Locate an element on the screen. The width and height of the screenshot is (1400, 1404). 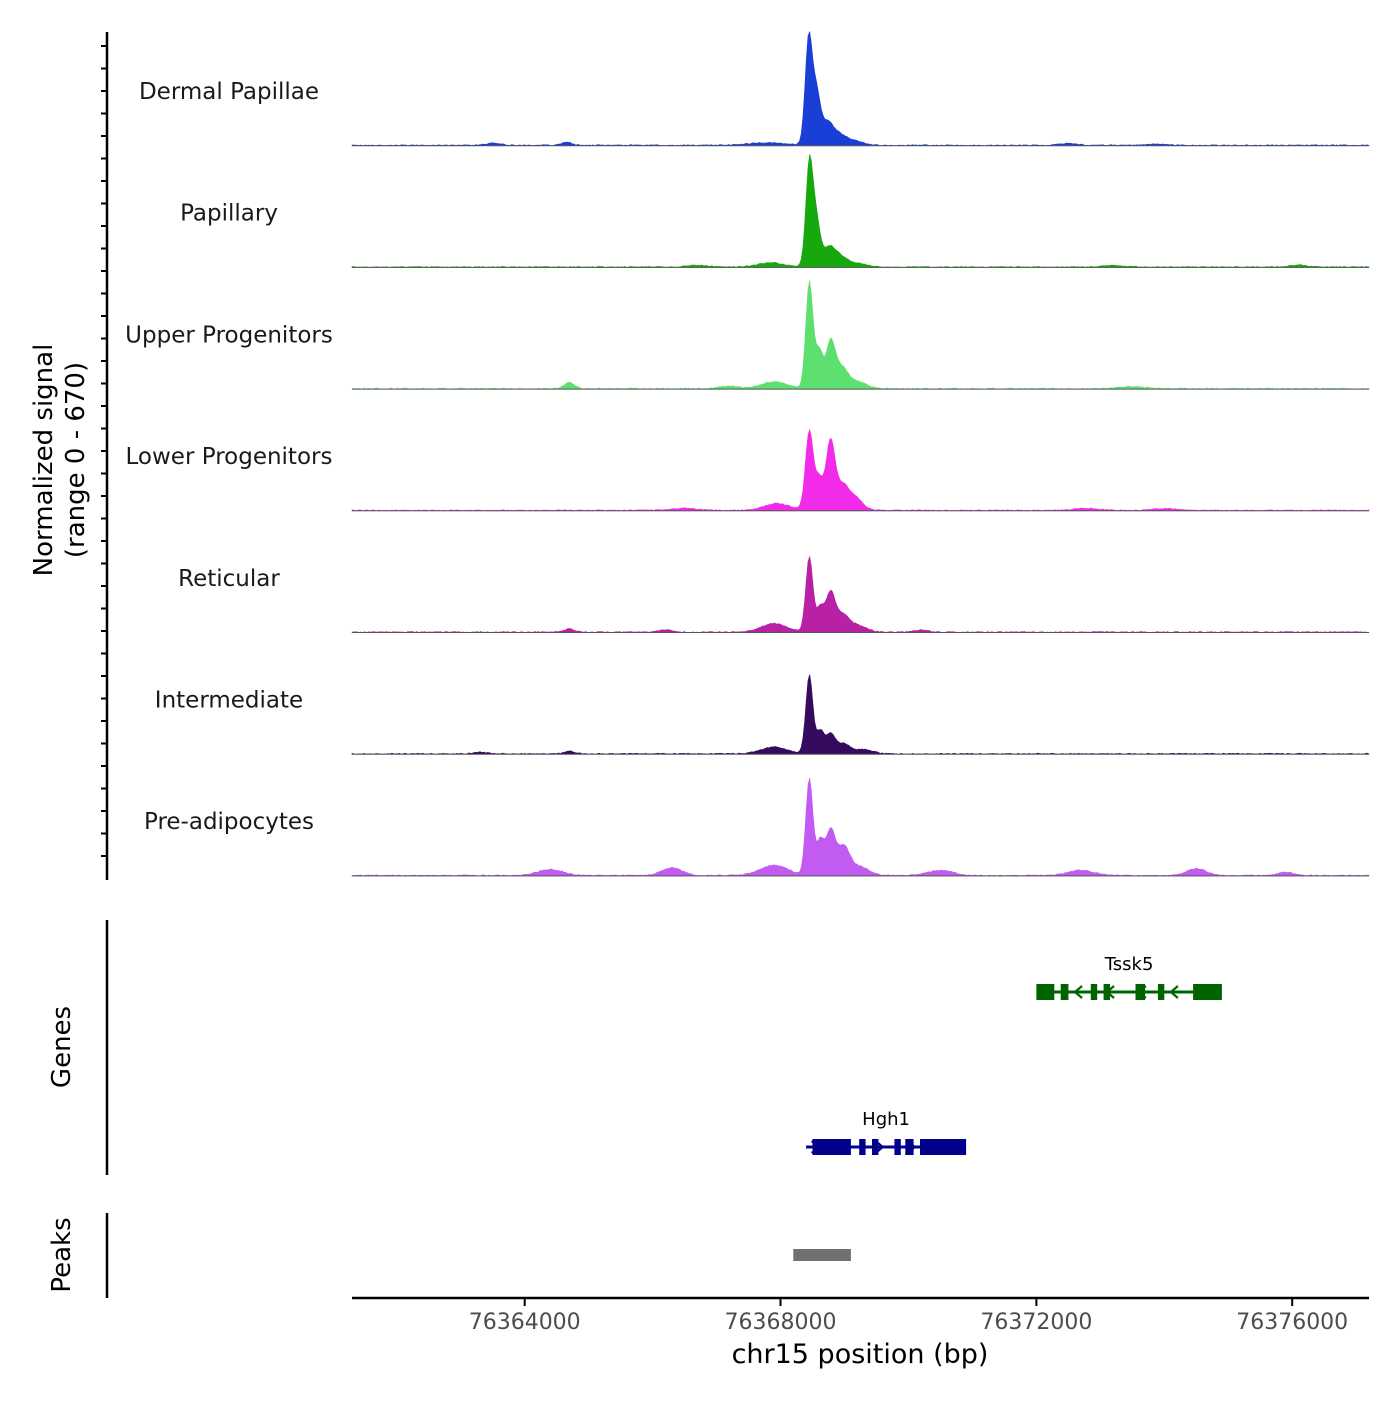
peaks-track is located at coordinates (822, 1255).